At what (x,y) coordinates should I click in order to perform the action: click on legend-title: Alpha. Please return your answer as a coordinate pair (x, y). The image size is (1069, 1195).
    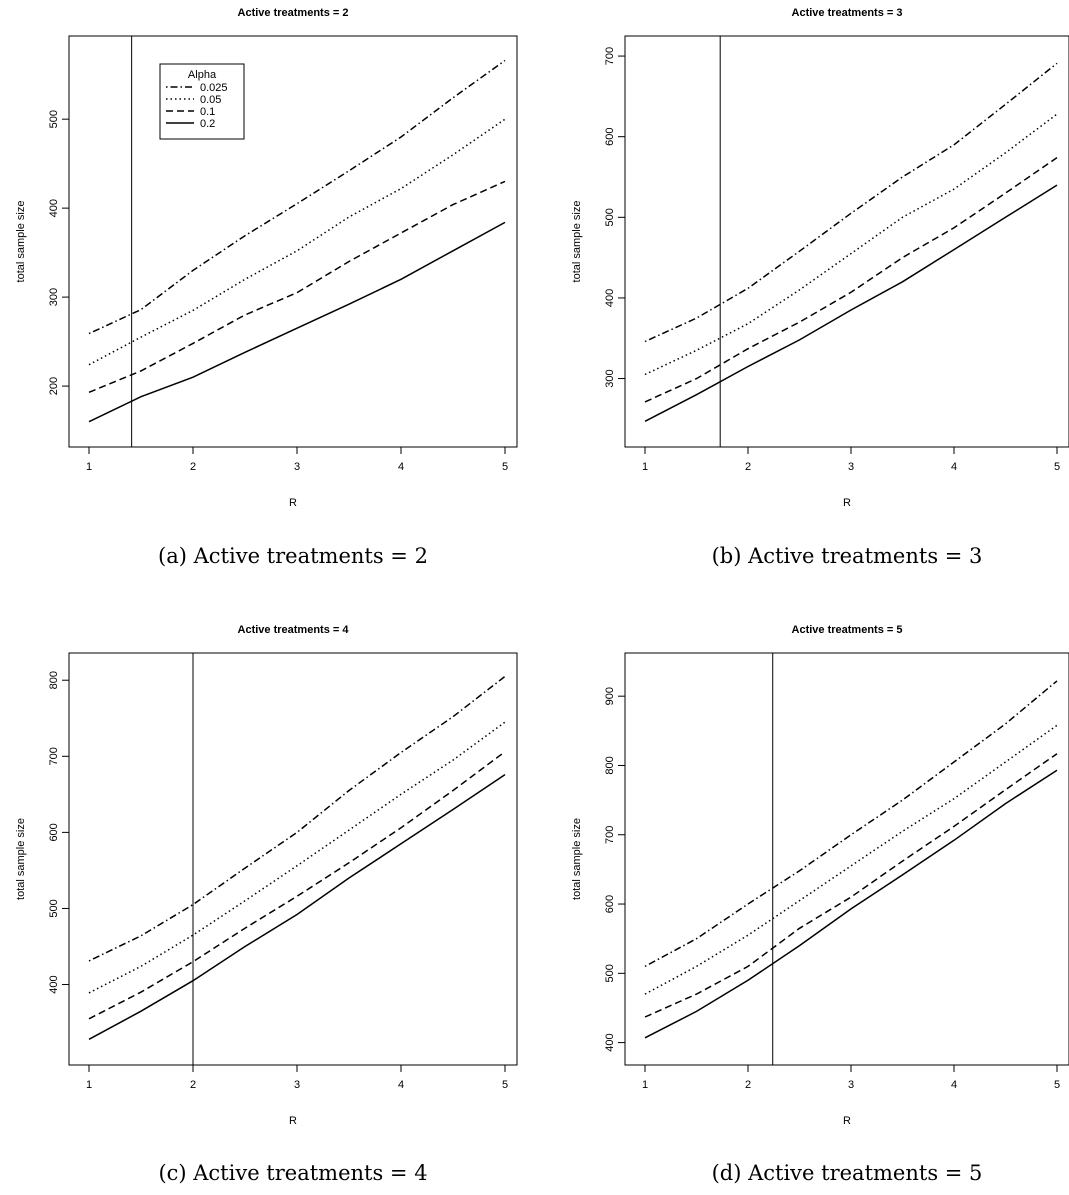
    Looking at the image, I should click on (202, 75).